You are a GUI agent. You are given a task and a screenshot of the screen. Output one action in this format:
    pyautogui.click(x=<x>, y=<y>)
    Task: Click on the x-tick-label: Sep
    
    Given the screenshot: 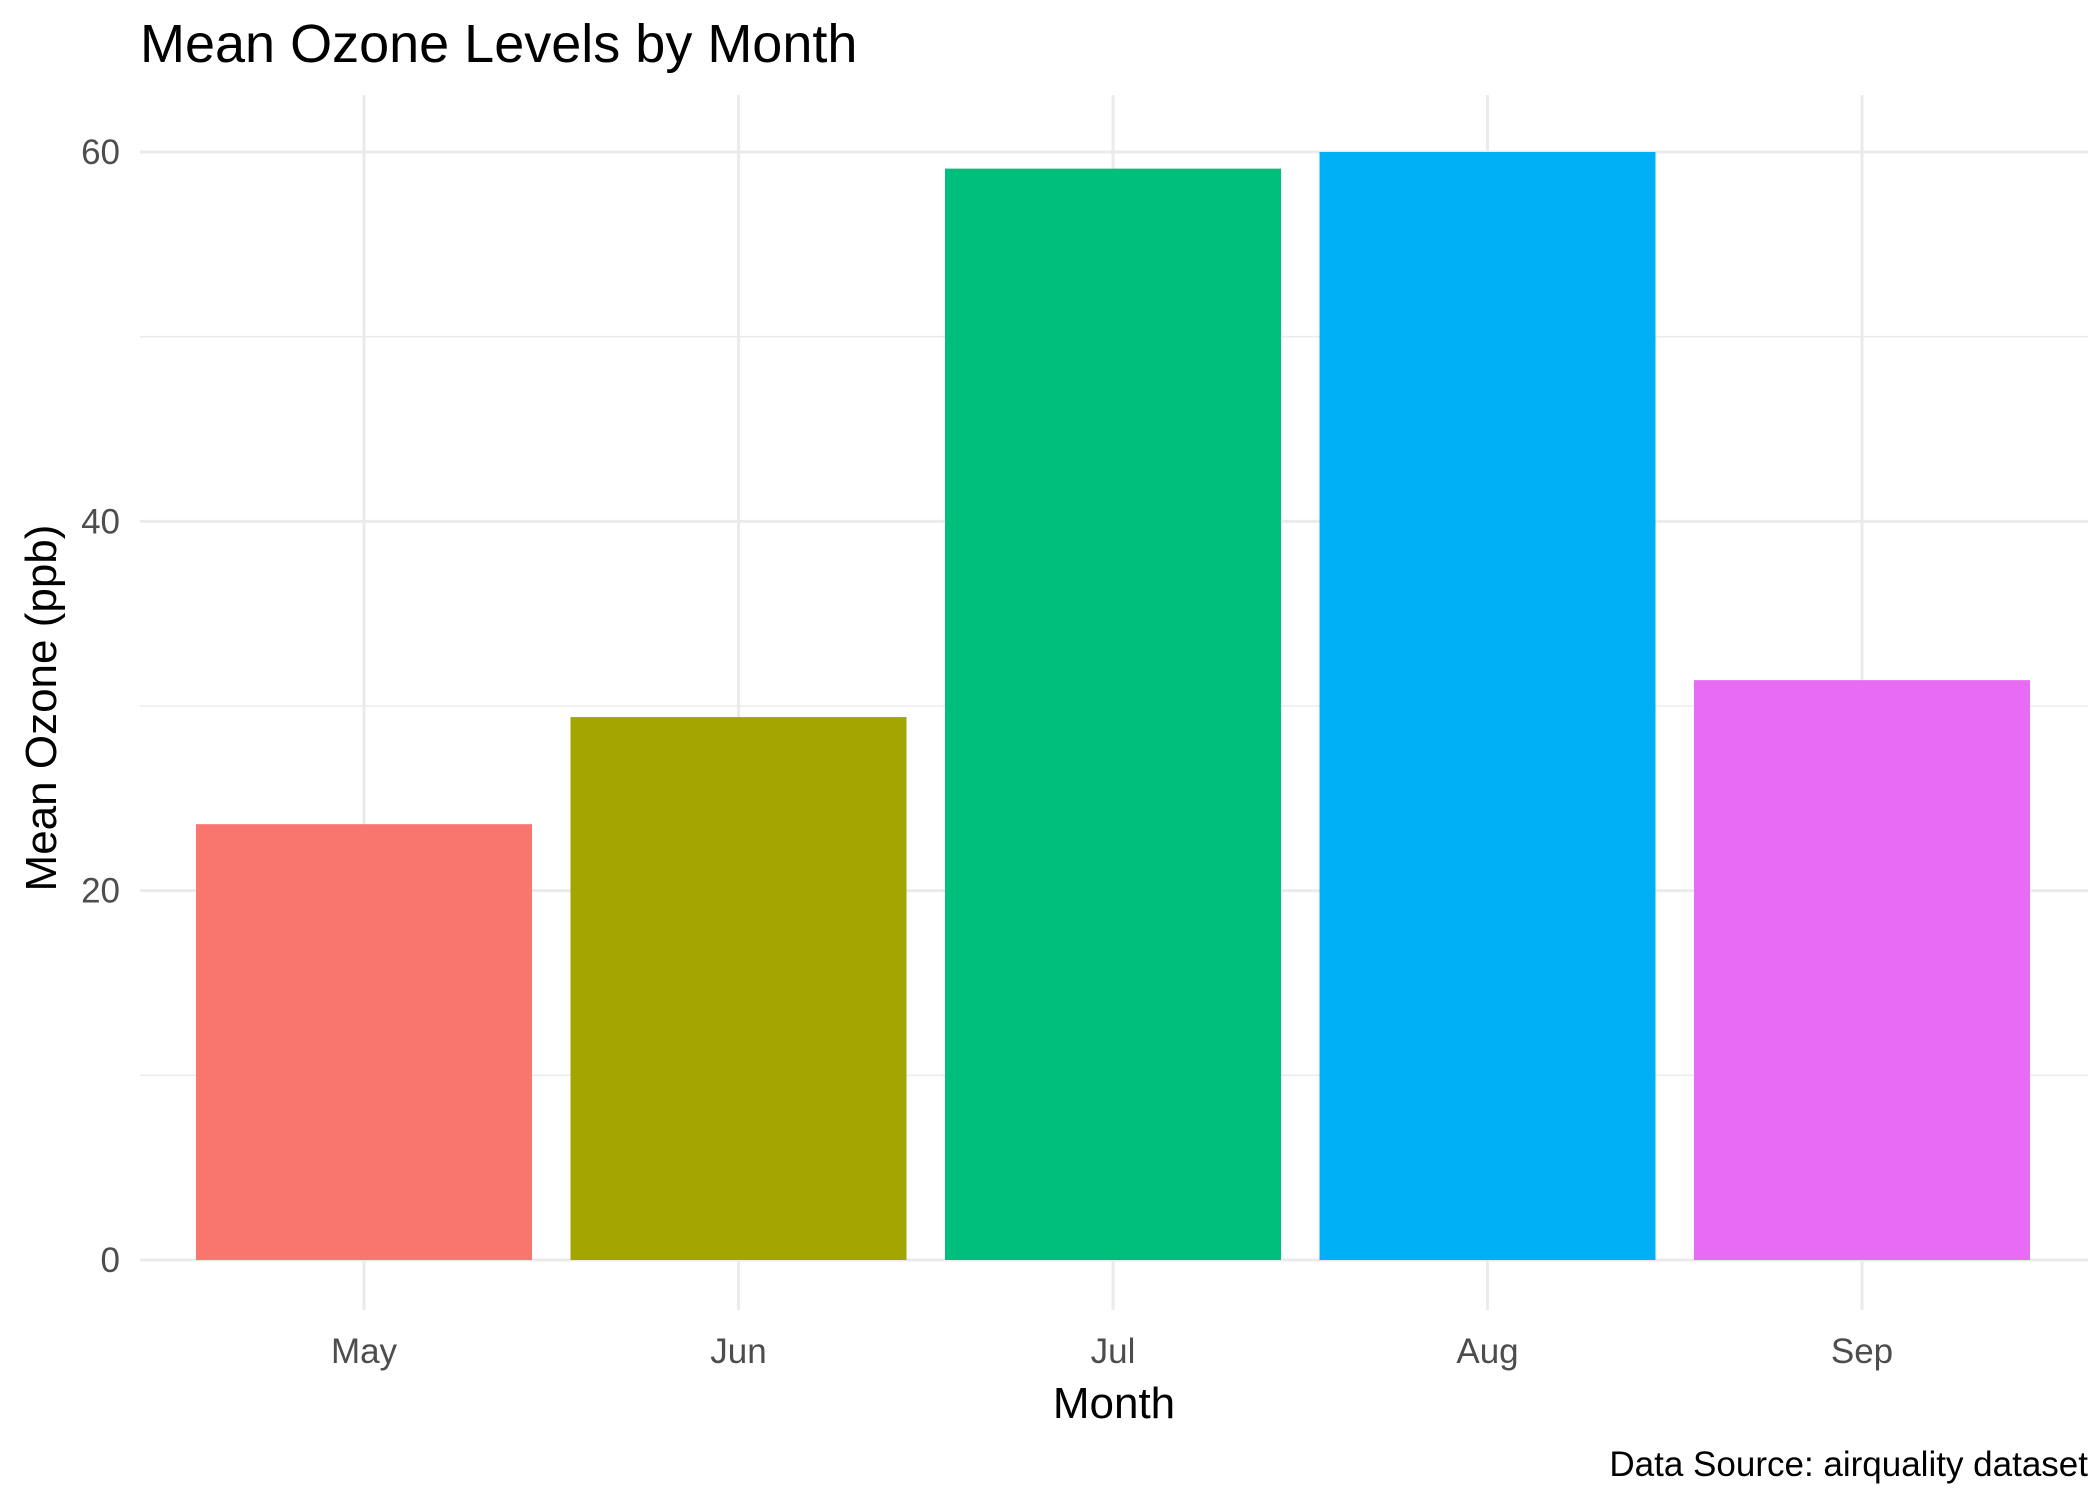 What is the action you would take?
    pyautogui.click(x=1862, y=1351)
    